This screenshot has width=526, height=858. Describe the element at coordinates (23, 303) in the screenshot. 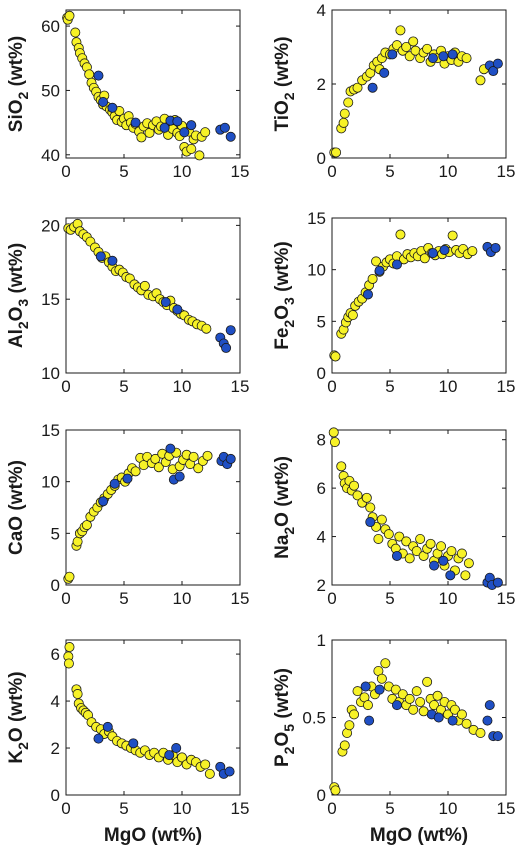

I see `y-label-subscript: 3` at that location.